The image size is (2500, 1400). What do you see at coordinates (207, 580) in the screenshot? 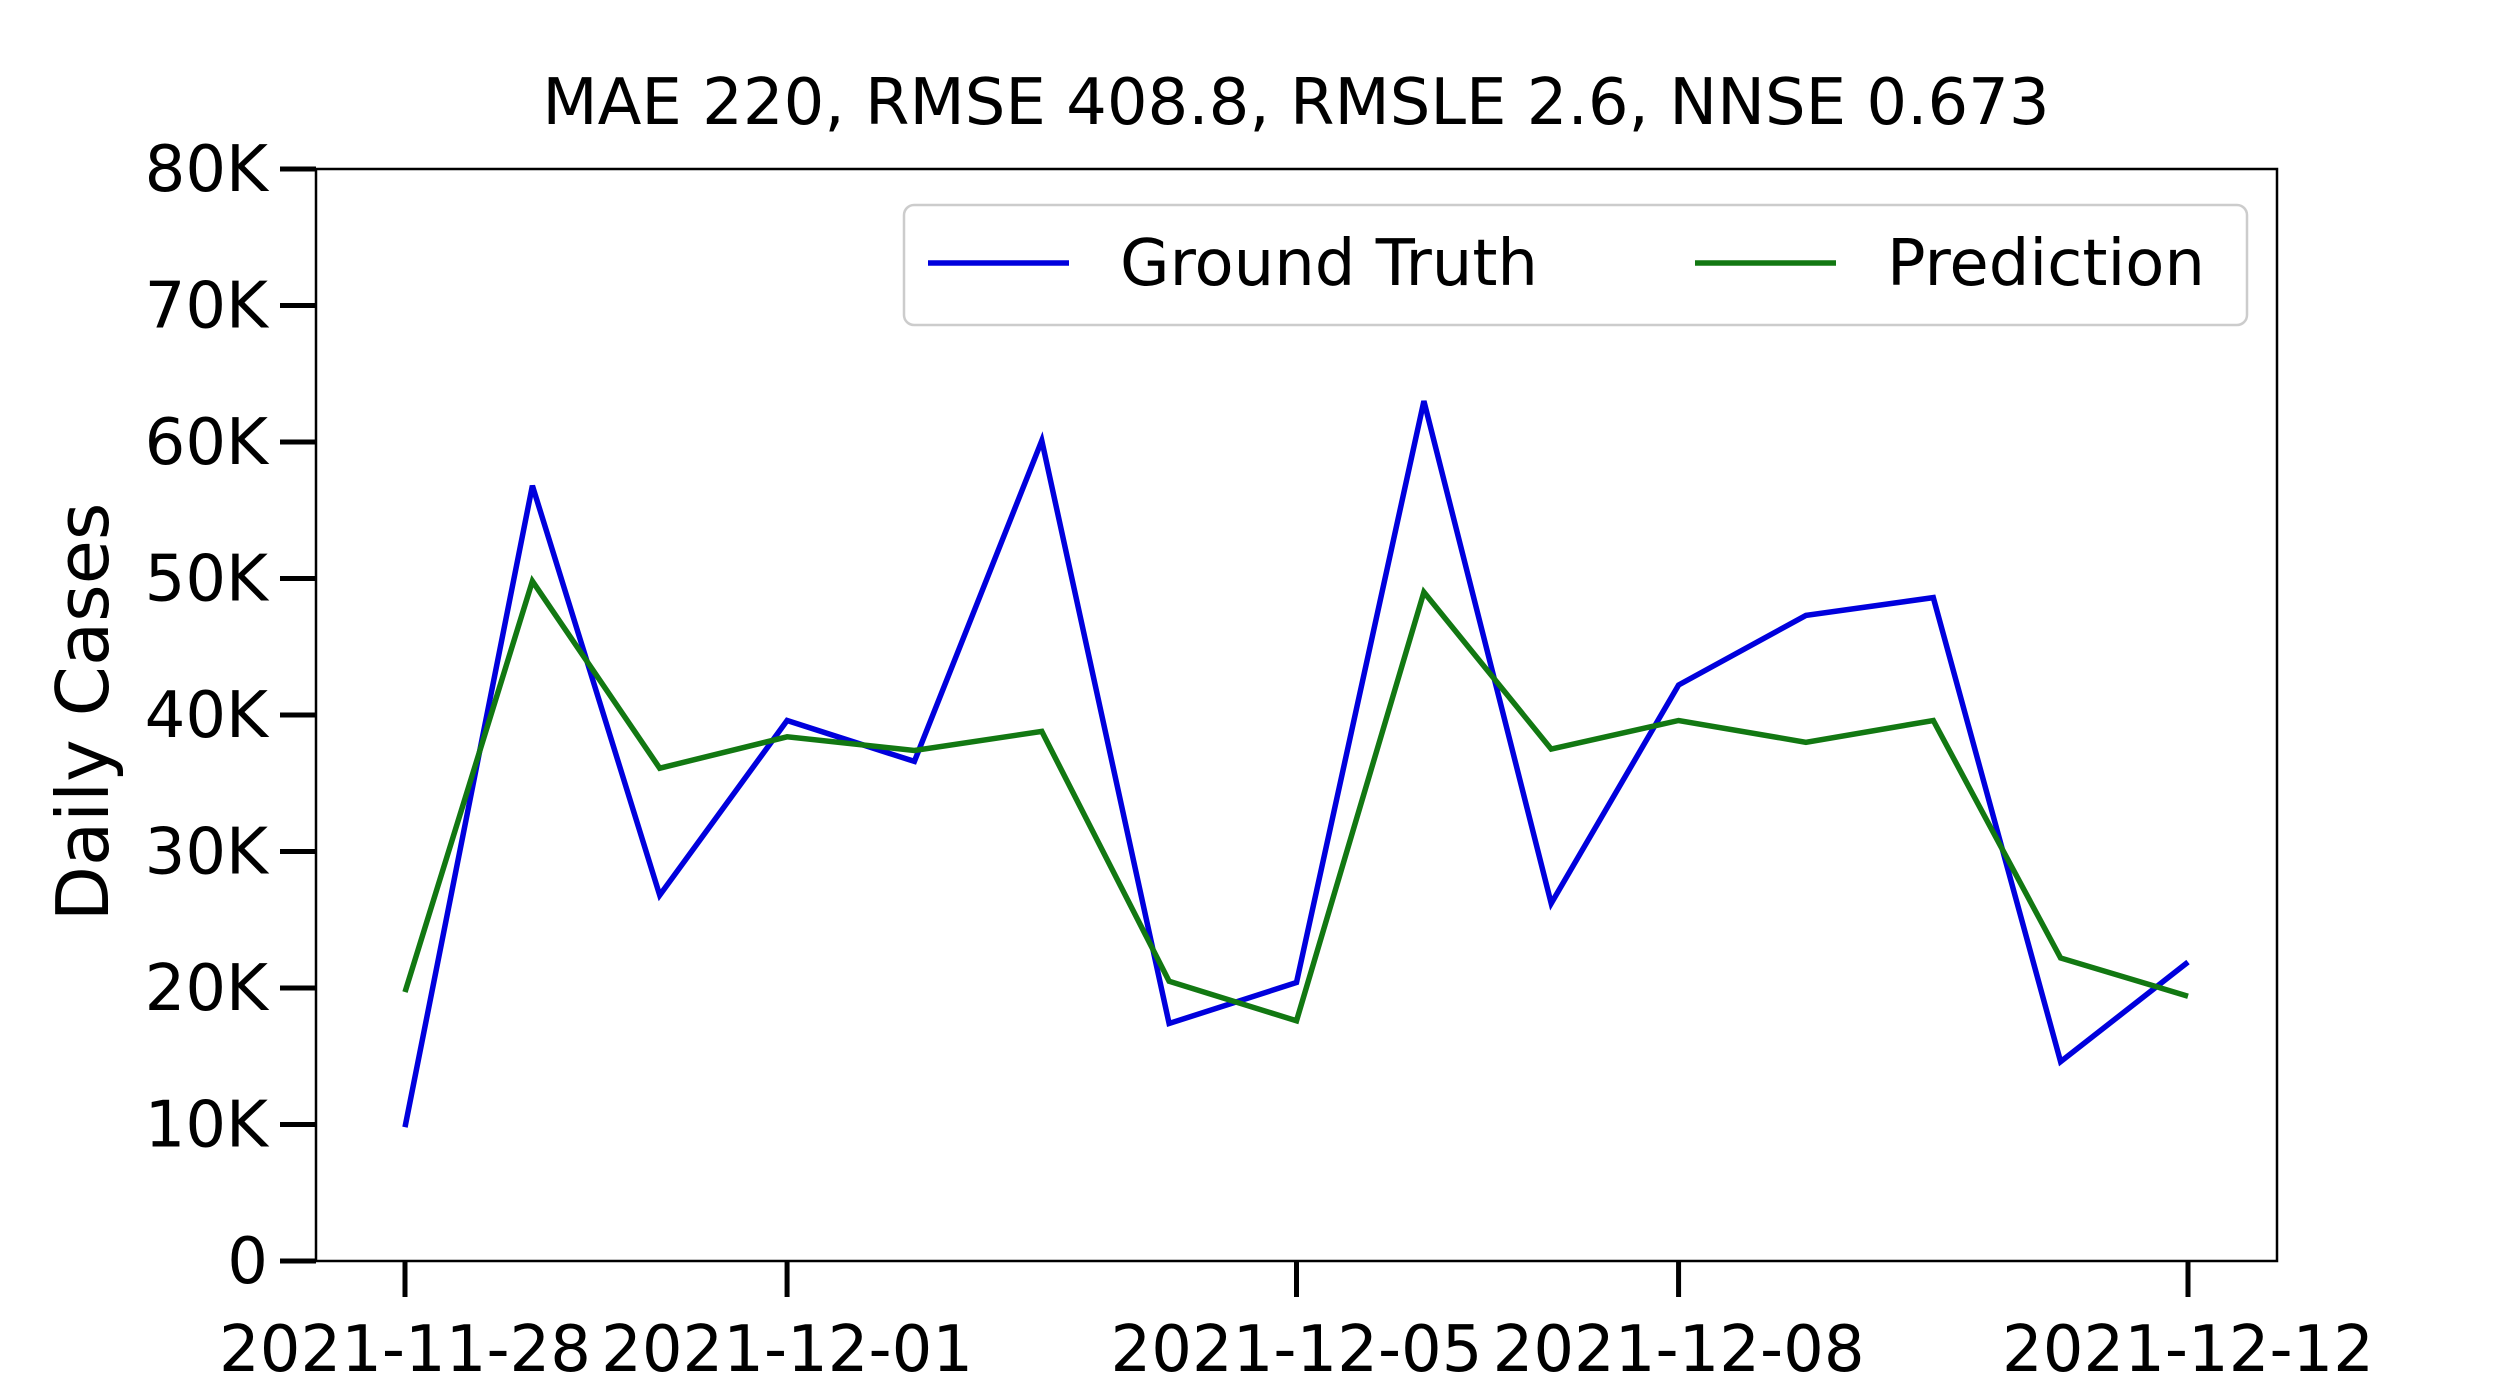
I see `y-tick-label: 50K` at bounding box center [207, 580].